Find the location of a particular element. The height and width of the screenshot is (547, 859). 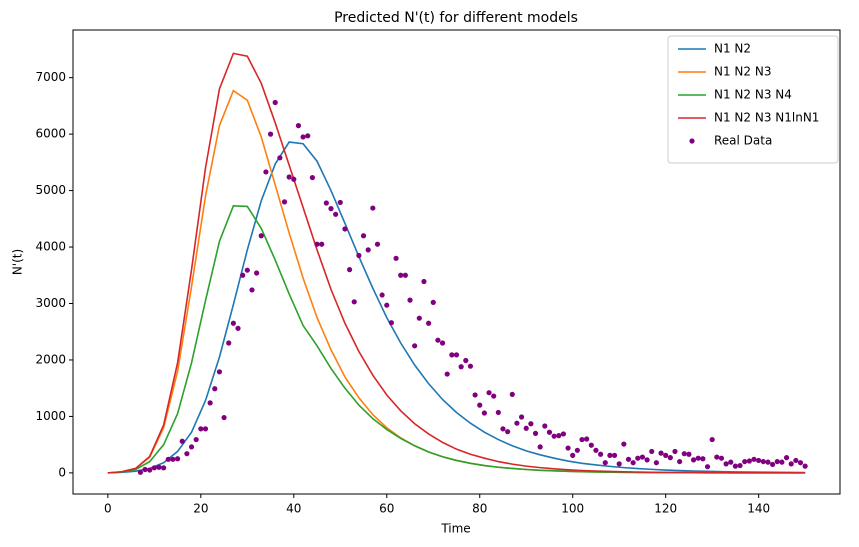

legend-label: N1 N2 N3 is located at coordinates (742, 72).